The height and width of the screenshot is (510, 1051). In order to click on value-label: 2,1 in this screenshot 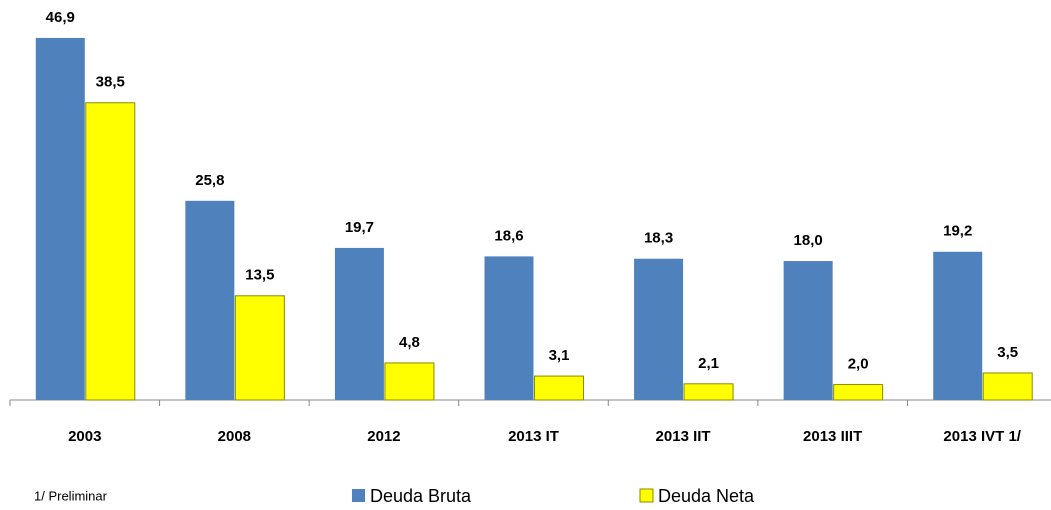, I will do `click(708, 363)`.